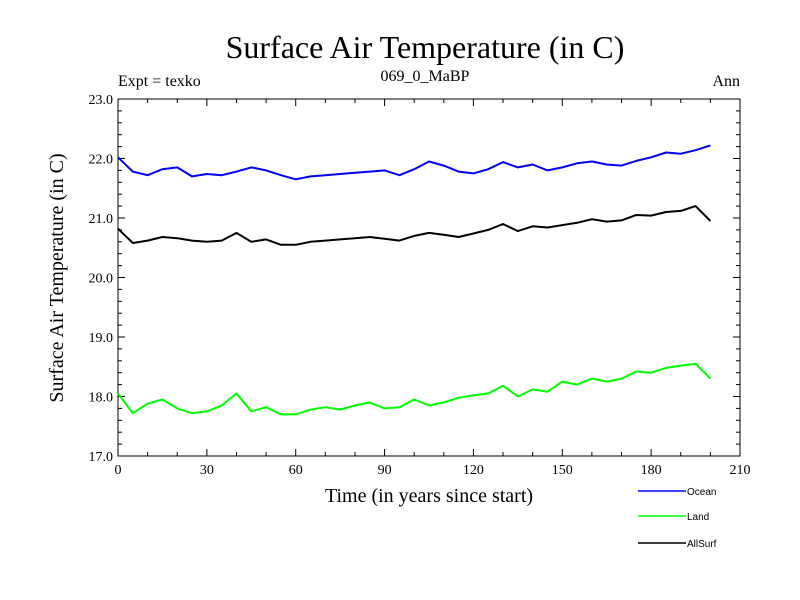 Image resolution: width=800 pixels, height=600 pixels. Describe the element at coordinates (726, 81) in the screenshot. I see `period-label: Ann` at that location.